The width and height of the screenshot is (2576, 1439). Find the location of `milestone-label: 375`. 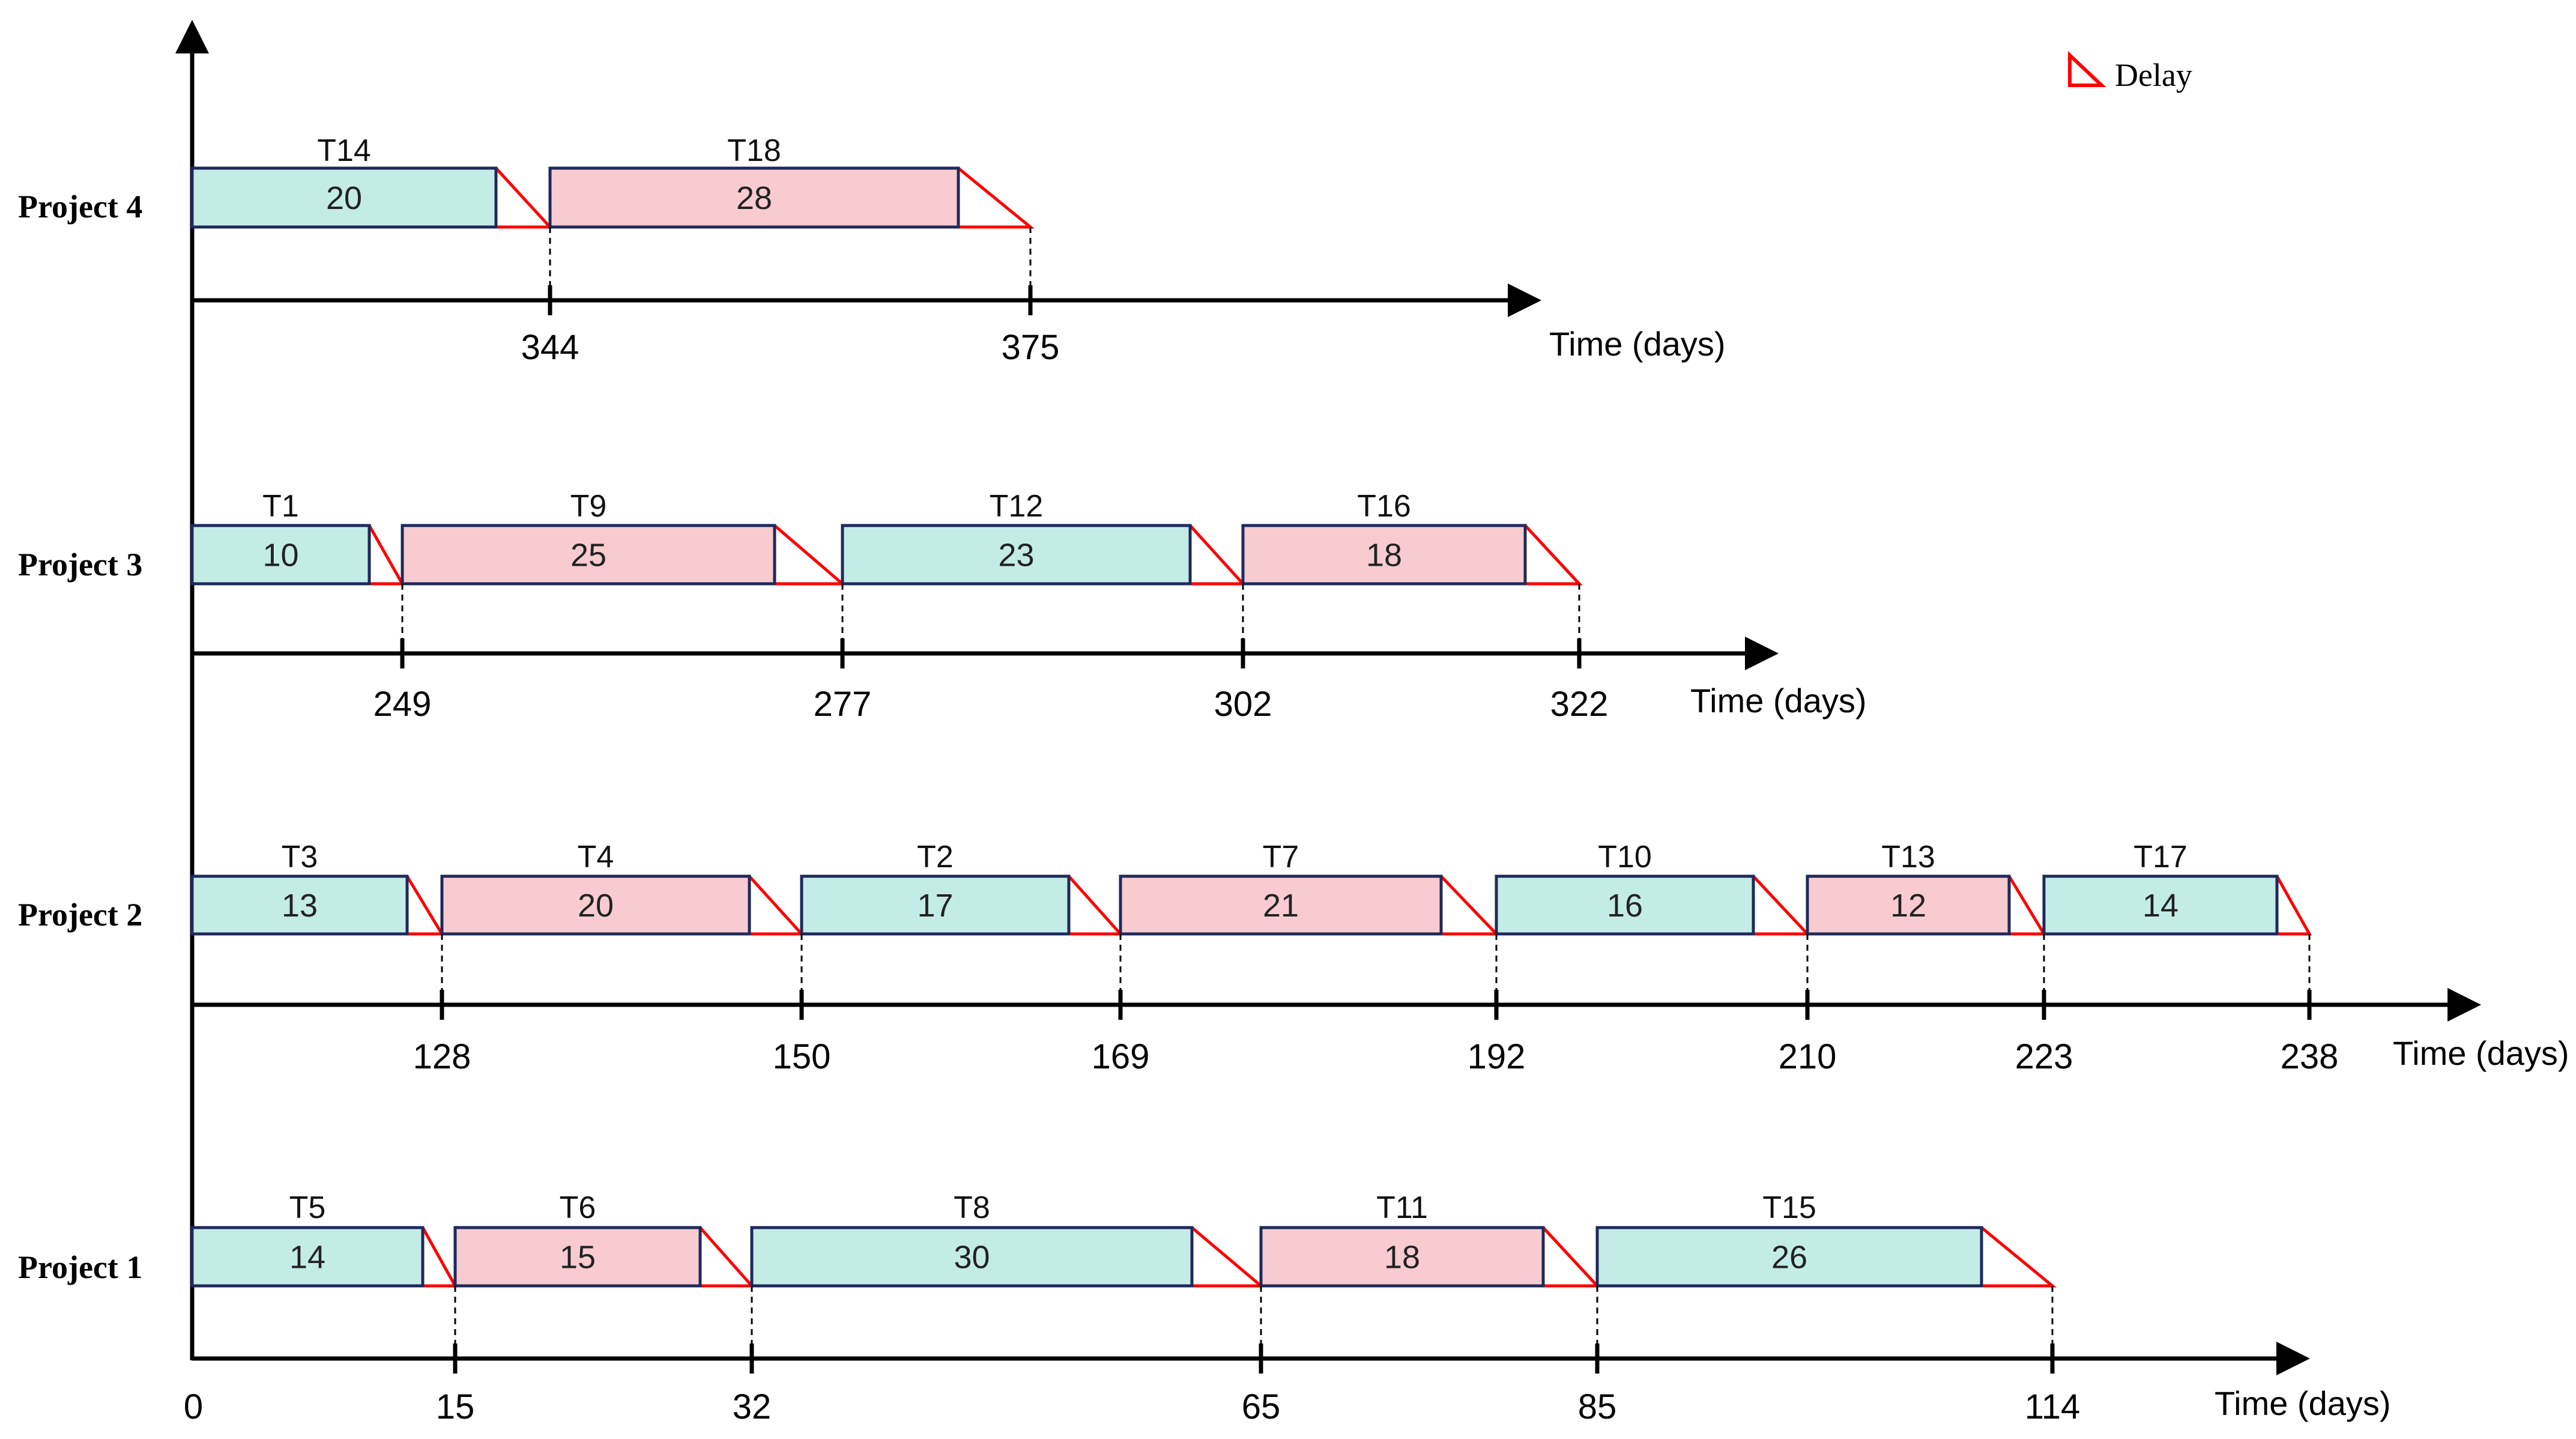

milestone-label: 375 is located at coordinates (1031, 347).